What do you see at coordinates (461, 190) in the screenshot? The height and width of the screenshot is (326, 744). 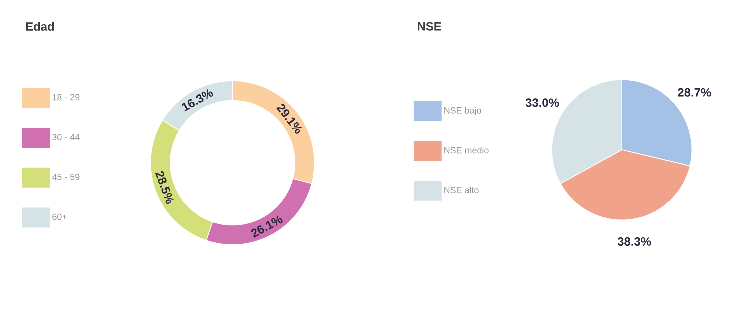 I see `legend-label: NSE alto` at bounding box center [461, 190].